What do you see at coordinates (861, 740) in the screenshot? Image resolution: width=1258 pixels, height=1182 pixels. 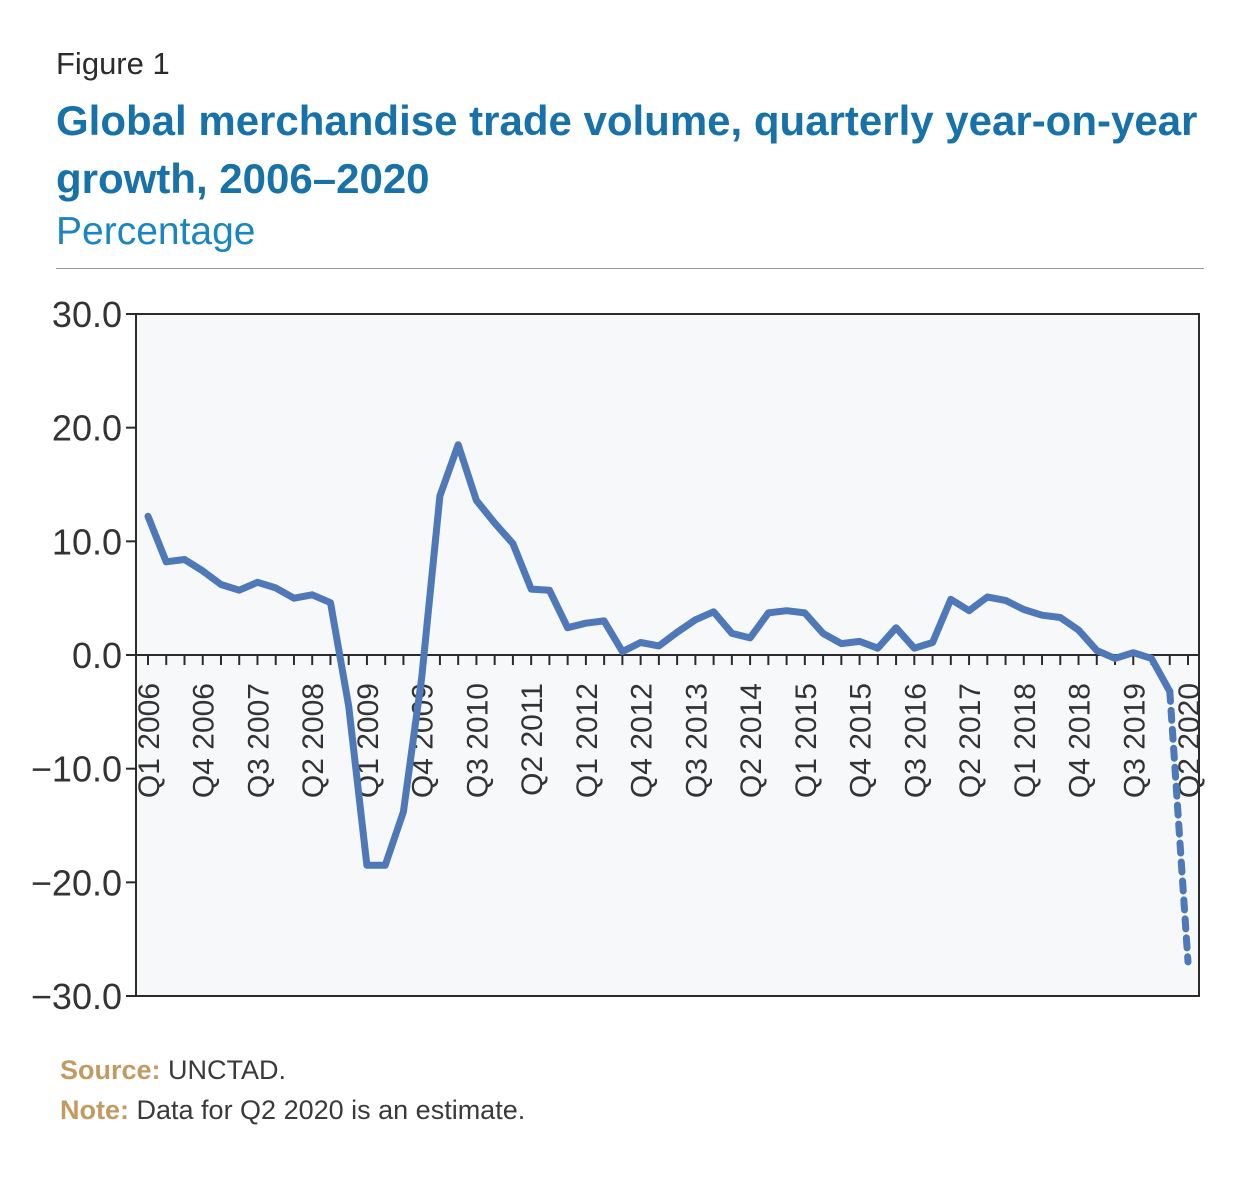 I see `x-tick-label: Q4 2015` at bounding box center [861, 740].